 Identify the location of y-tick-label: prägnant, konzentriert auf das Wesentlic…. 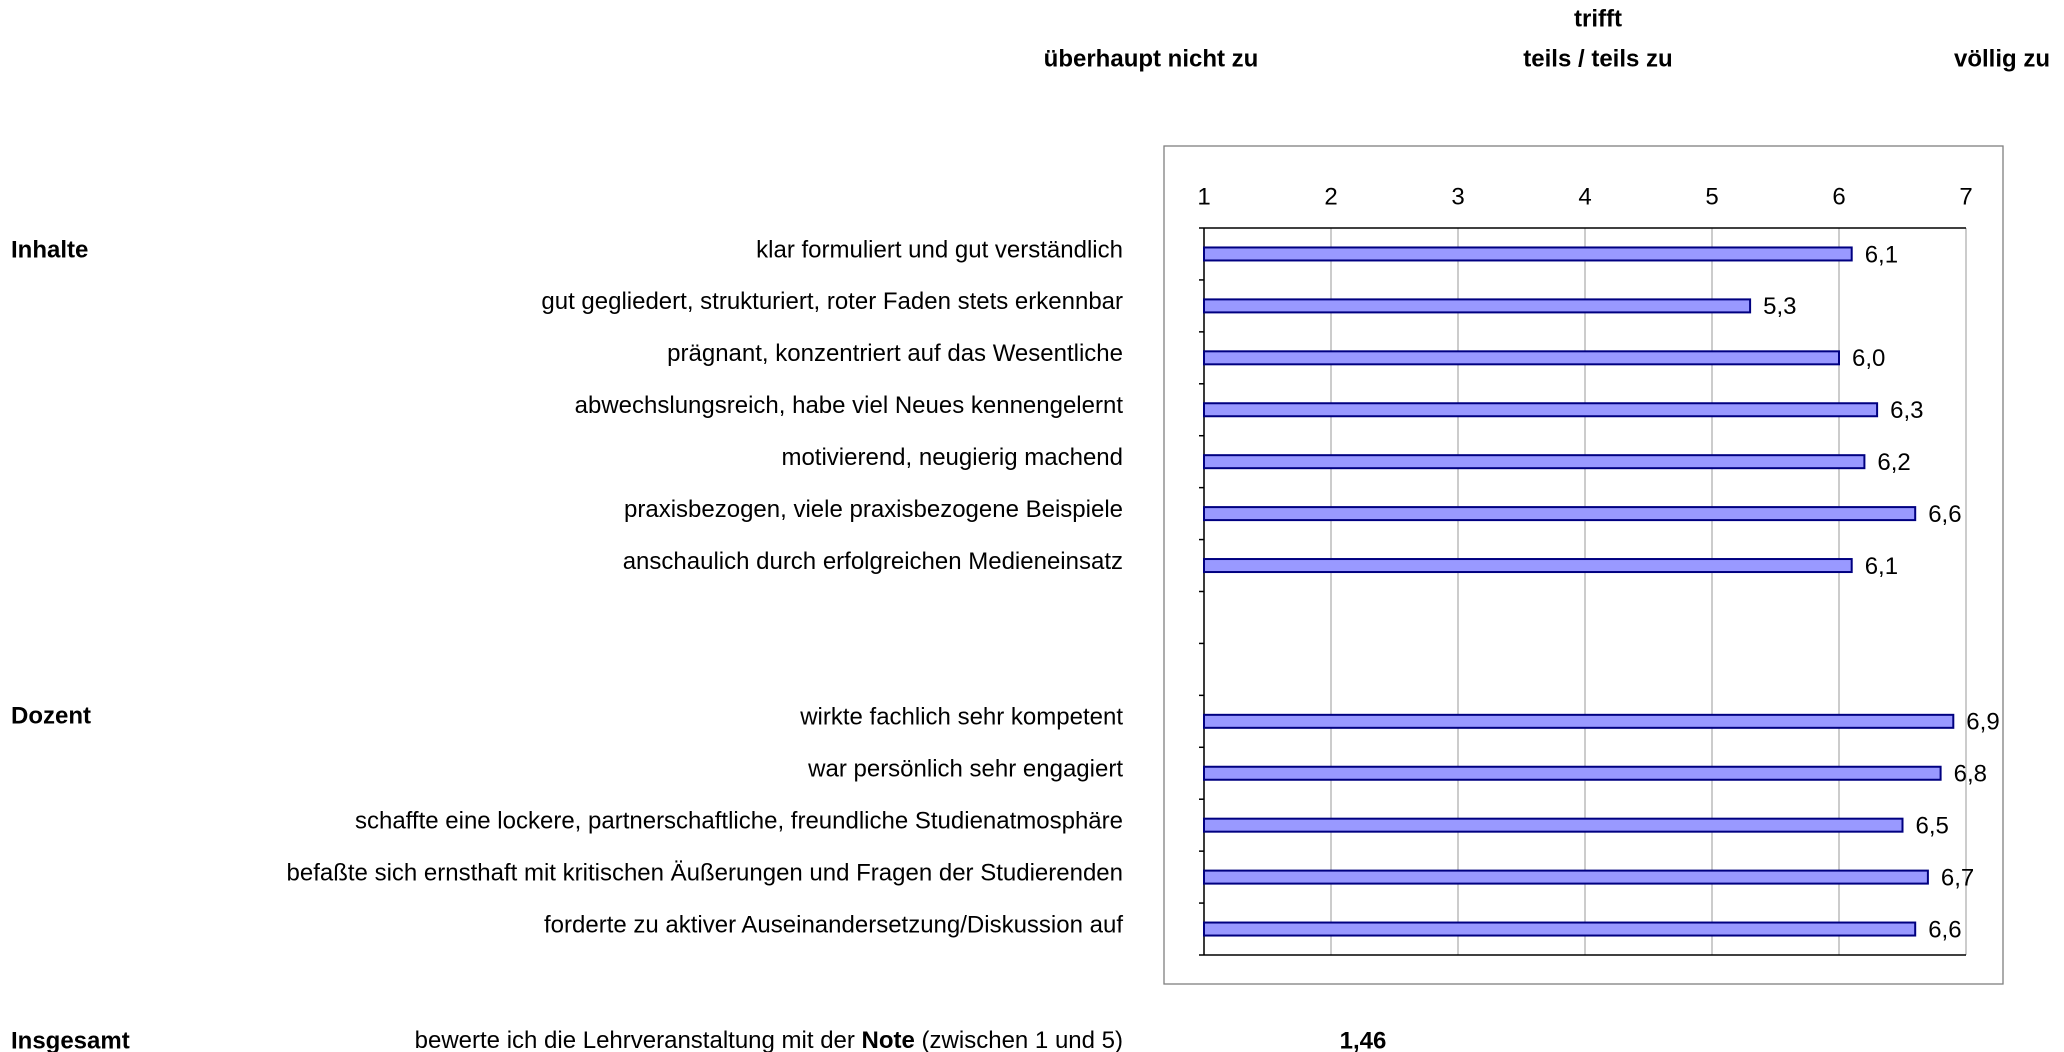
(895, 353).